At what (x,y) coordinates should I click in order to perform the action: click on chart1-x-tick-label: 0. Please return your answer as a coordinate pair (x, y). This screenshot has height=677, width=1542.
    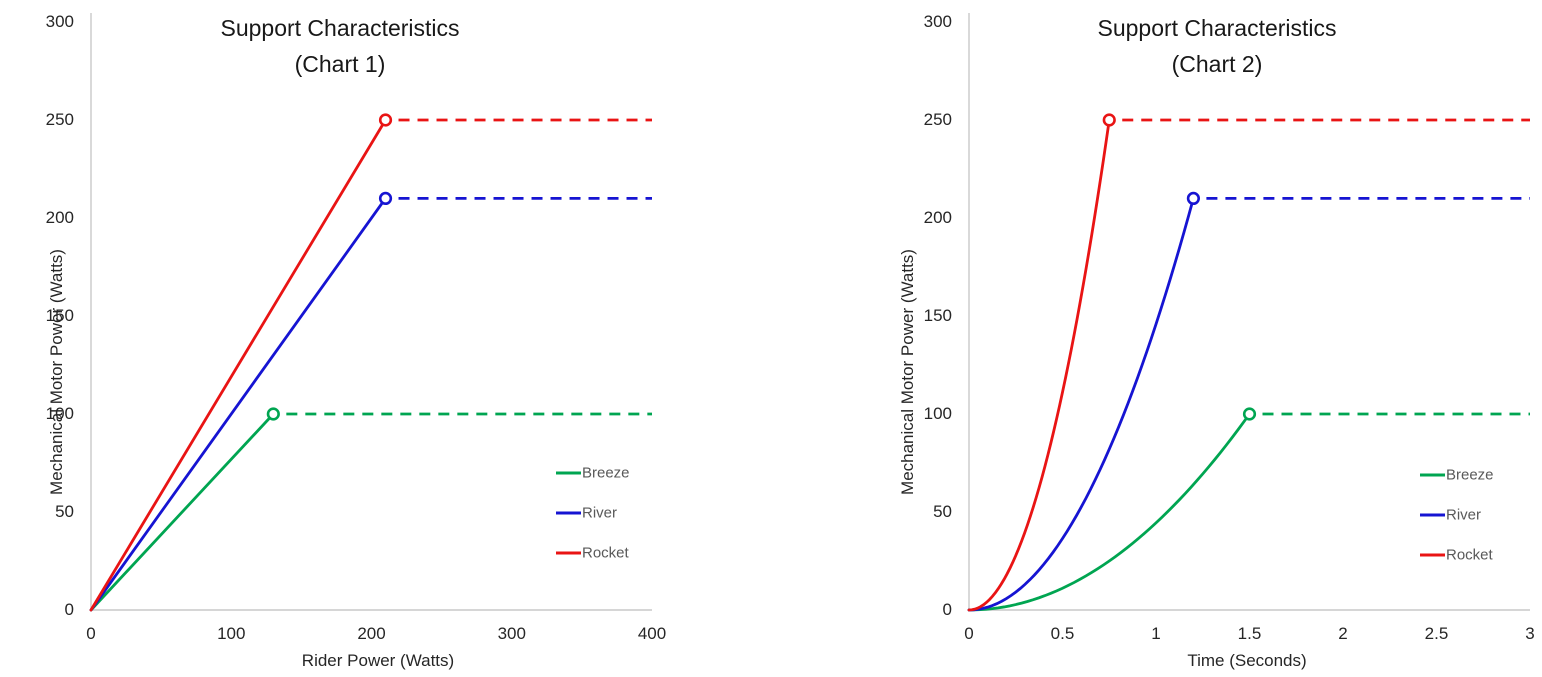
    Looking at the image, I should click on (91, 633).